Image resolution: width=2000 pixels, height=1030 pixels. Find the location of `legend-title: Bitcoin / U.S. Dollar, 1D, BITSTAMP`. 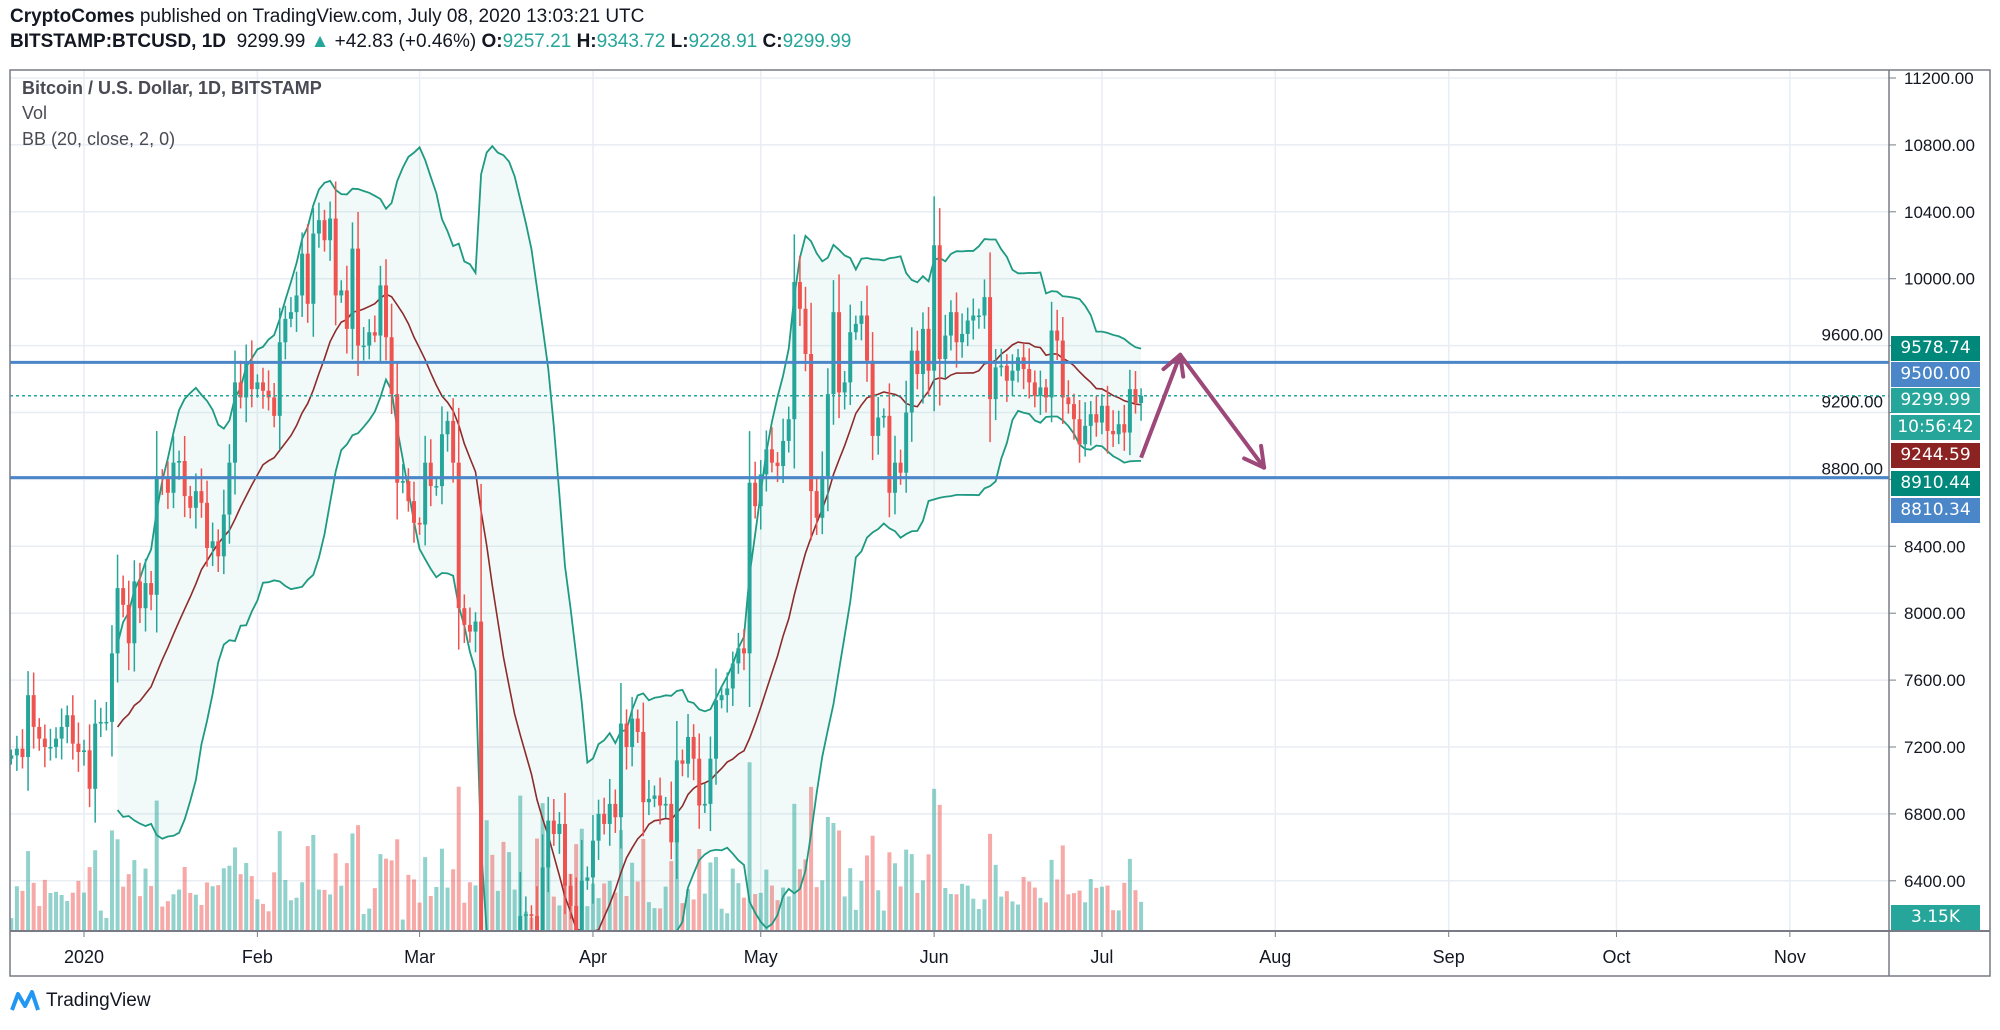

legend-title: Bitcoin / U.S. Dollar, 1D, BITSTAMP is located at coordinates (172, 88).